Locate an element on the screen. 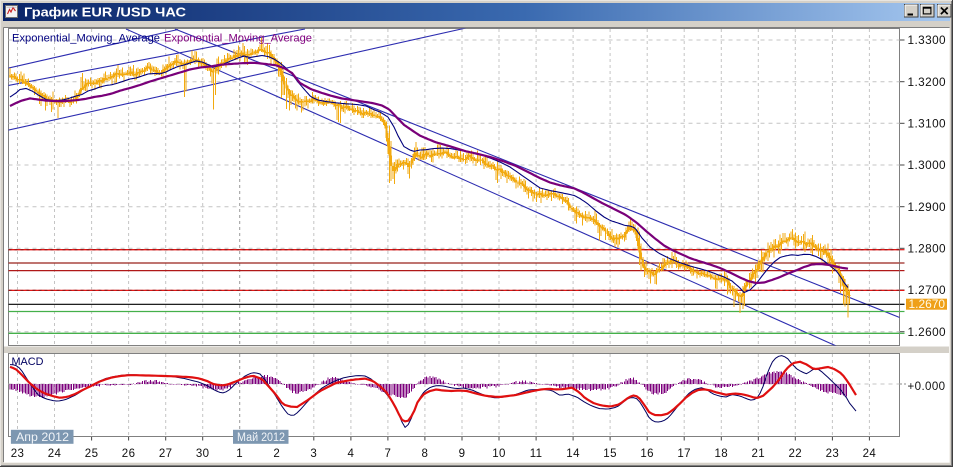 The image size is (953, 467). svg-text: 1.2900 is located at coordinates (927, 208).